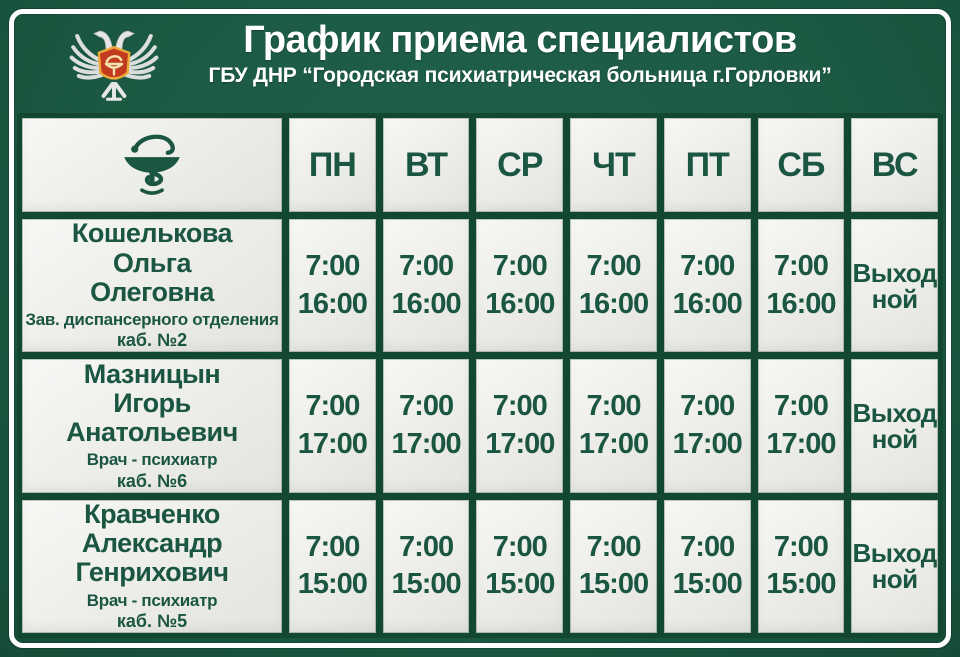  I want to click on doctor-cabinet: каб. №6, so click(152, 480).